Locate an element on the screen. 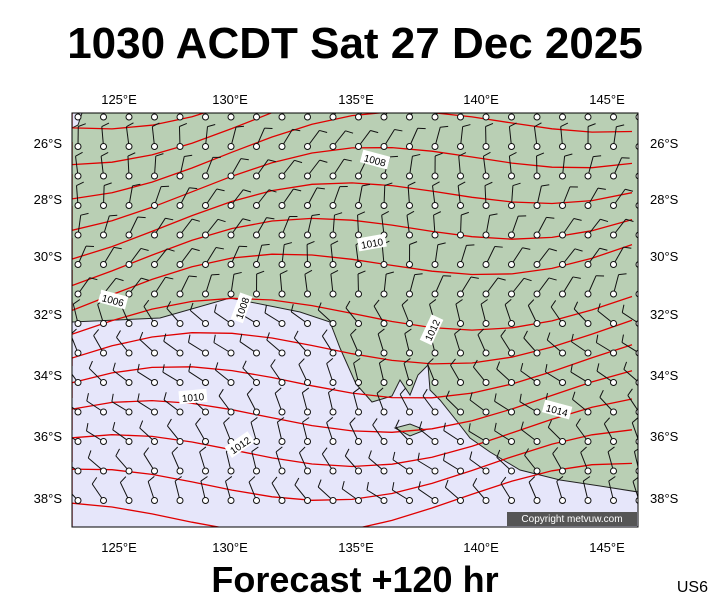 This screenshot has height=600, width=711. lat-label: 30°S is located at coordinates (48, 256).